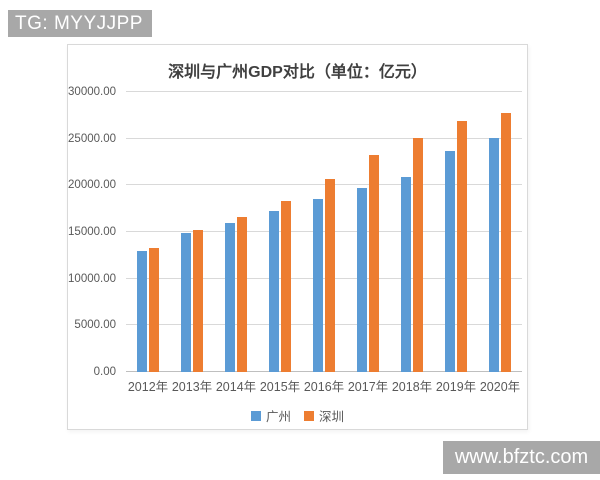 The width and height of the screenshot is (600, 480). What do you see at coordinates (368, 387) in the screenshot?
I see `x-tick-label: 2017年` at bounding box center [368, 387].